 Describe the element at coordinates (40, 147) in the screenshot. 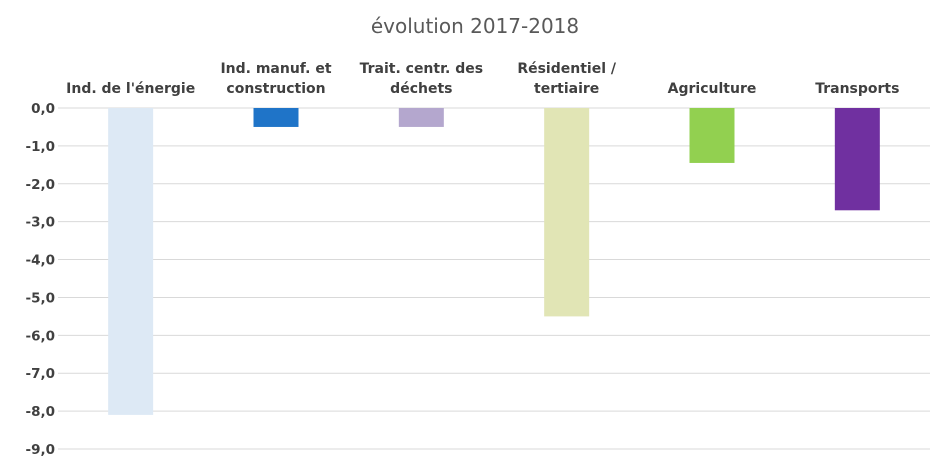

I see `y-tick-label: -1,0` at that location.